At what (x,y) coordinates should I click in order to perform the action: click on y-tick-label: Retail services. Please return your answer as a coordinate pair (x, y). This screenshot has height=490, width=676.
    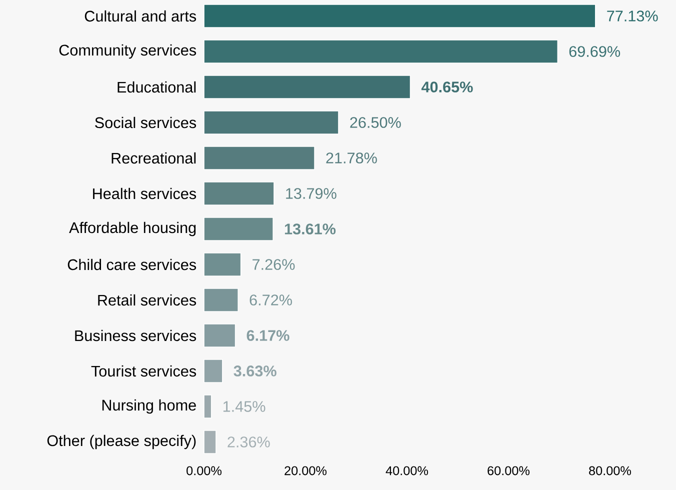
    Looking at the image, I should click on (147, 300).